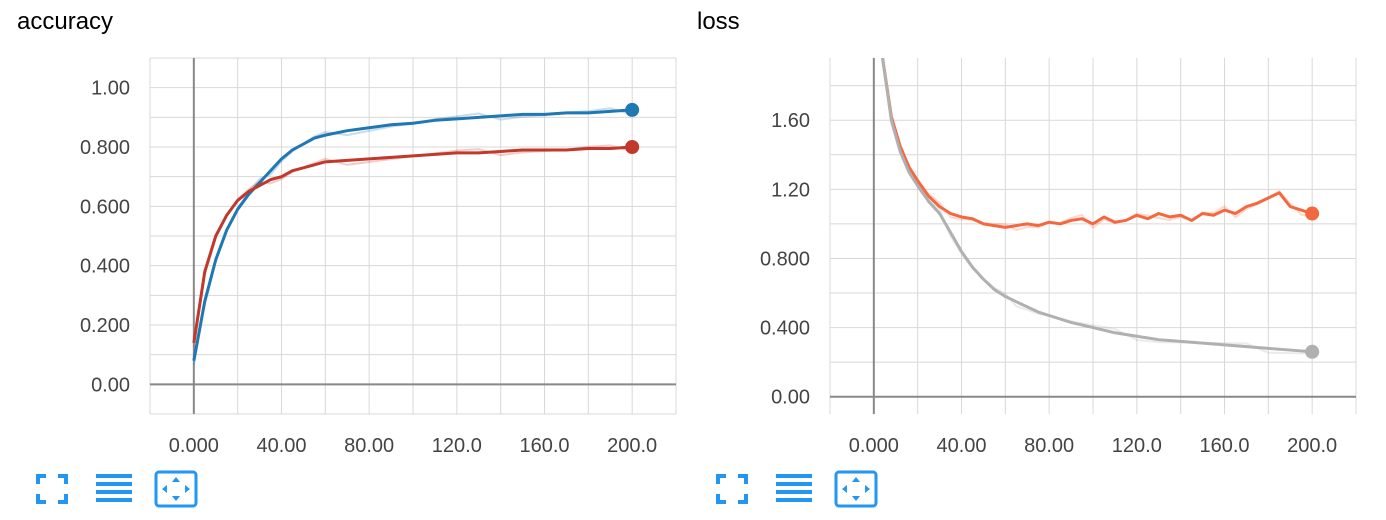 This screenshot has width=1386, height=520. What do you see at coordinates (790, 190) in the screenshot?
I see `y-tick-label: 1.20` at bounding box center [790, 190].